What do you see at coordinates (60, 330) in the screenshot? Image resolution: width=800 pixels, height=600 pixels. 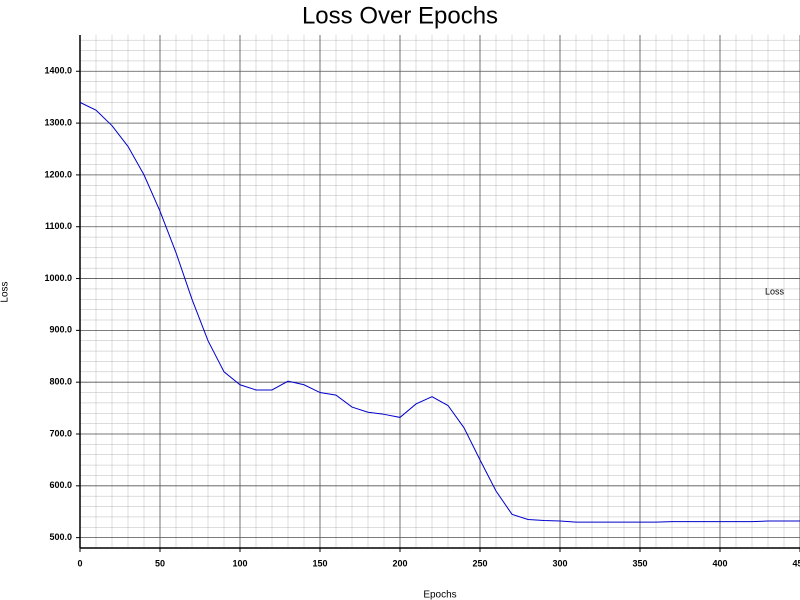 I see `y-tick-label: 900.0` at bounding box center [60, 330].